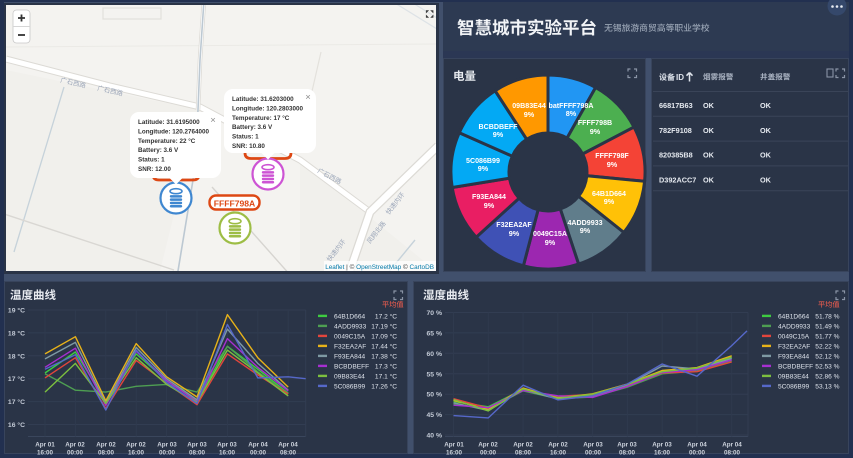 The width and height of the screenshot is (853, 458). Describe the element at coordinates (435, 415) in the screenshot. I see `svg-text: 45 %` at that location.